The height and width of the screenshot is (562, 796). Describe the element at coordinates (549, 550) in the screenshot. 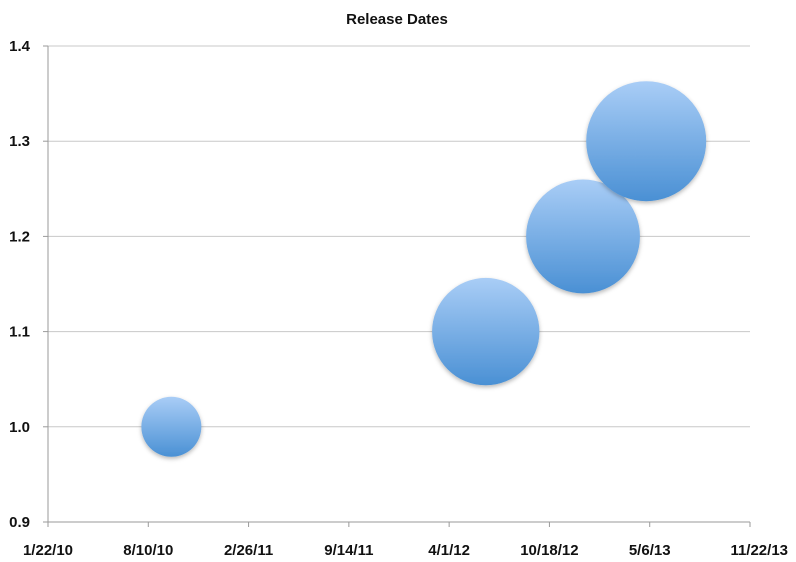

I see `x-tick-label: 10/18/12` at that location.